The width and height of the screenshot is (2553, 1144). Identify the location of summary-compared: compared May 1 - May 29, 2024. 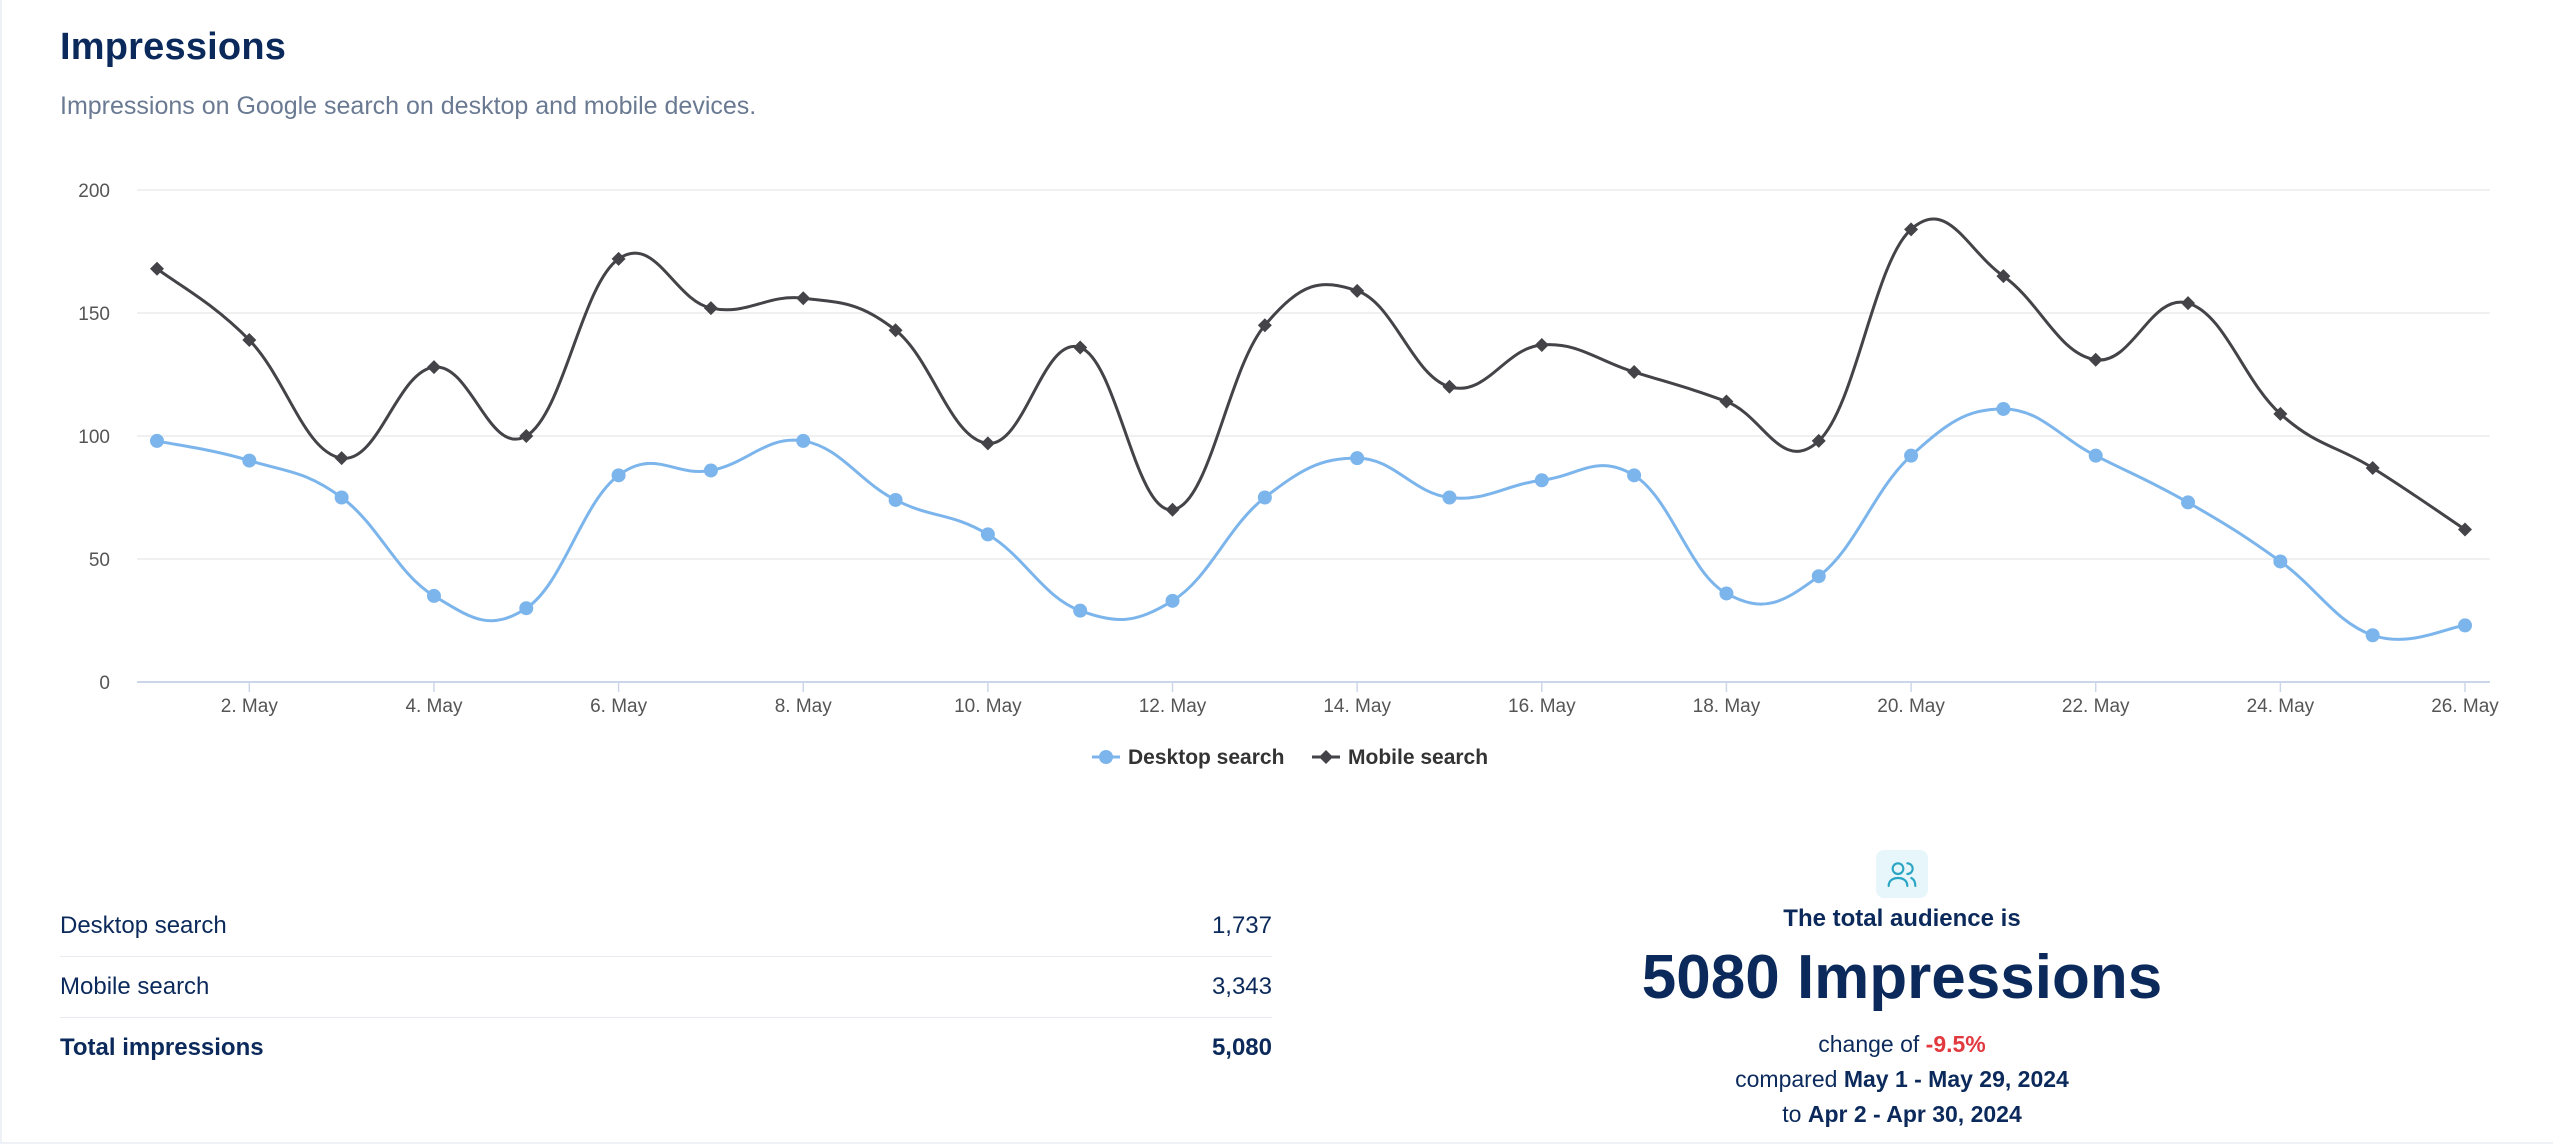
(1902, 1079).